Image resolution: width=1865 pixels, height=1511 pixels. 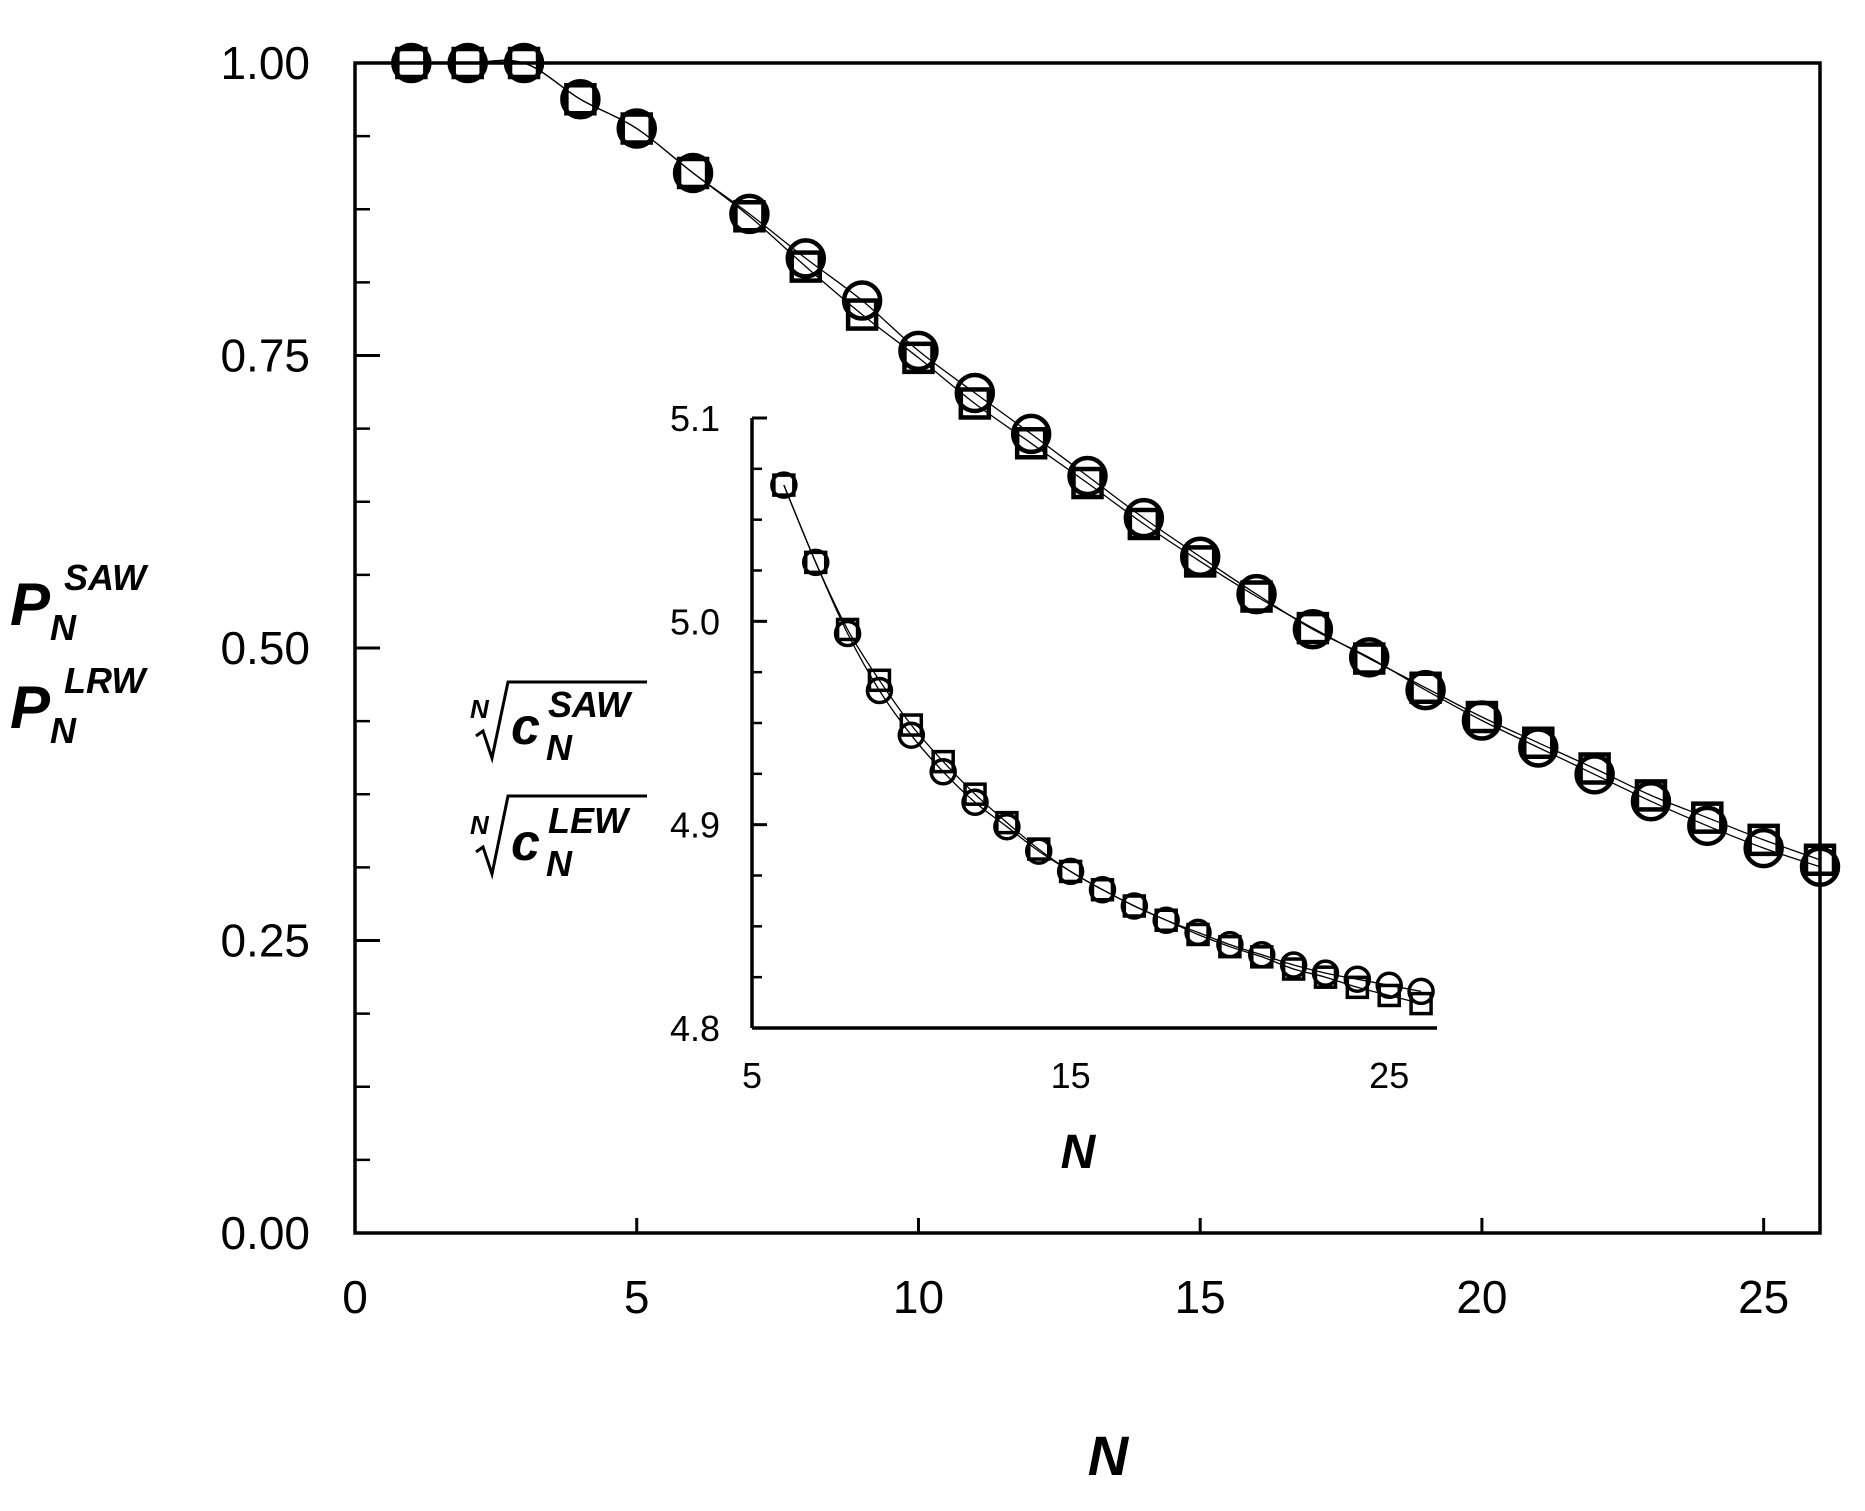 What do you see at coordinates (695, 621) in the screenshot?
I see `inset-y-tick-label-2: 5.0` at bounding box center [695, 621].